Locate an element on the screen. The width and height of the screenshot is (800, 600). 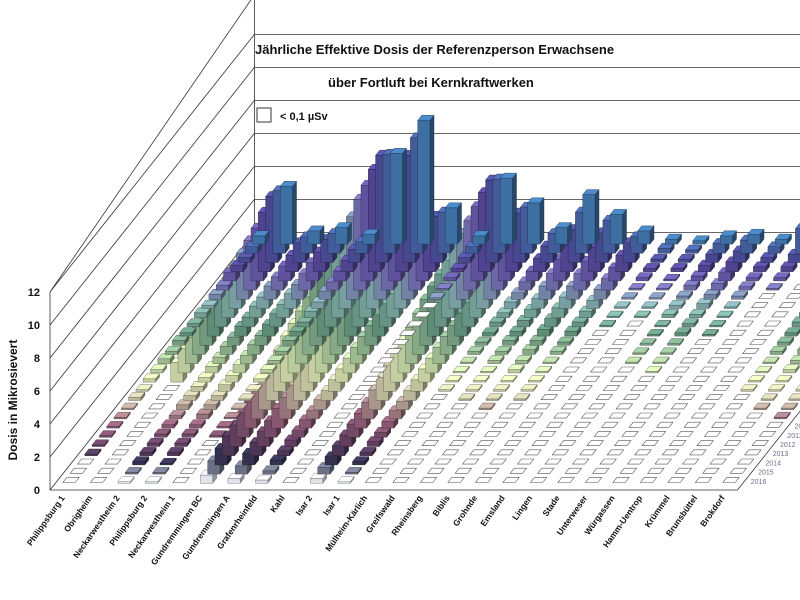
y-tick-label: 12 is located at coordinates (34, 293).